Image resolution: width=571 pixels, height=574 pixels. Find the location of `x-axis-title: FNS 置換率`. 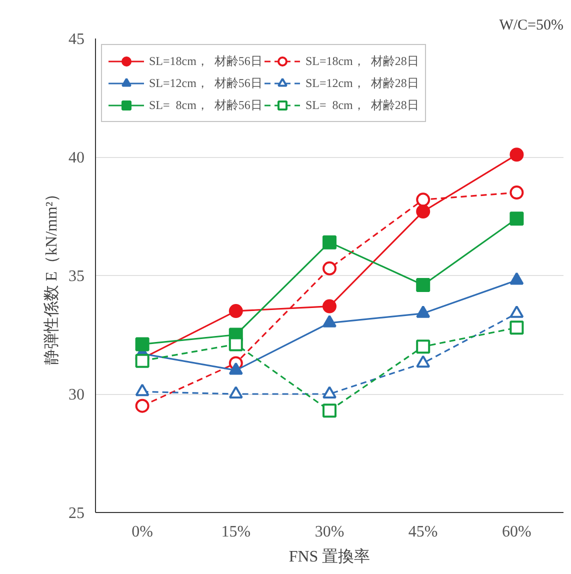

x-axis-title: FNS 置換率 is located at coordinates (329, 557).